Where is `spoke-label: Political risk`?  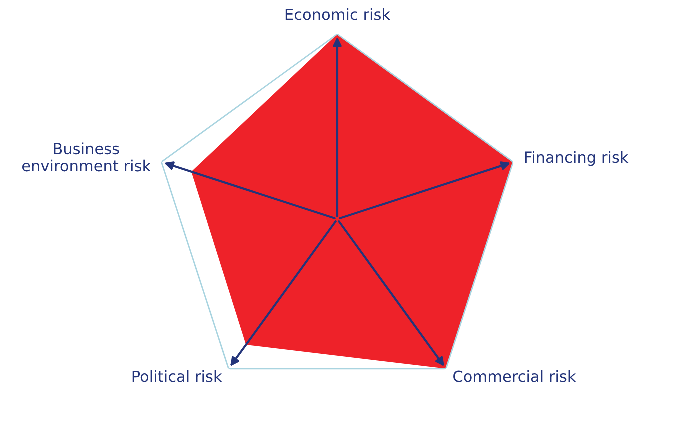
spoke-label: Political risk is located at coordinates (177, 376).